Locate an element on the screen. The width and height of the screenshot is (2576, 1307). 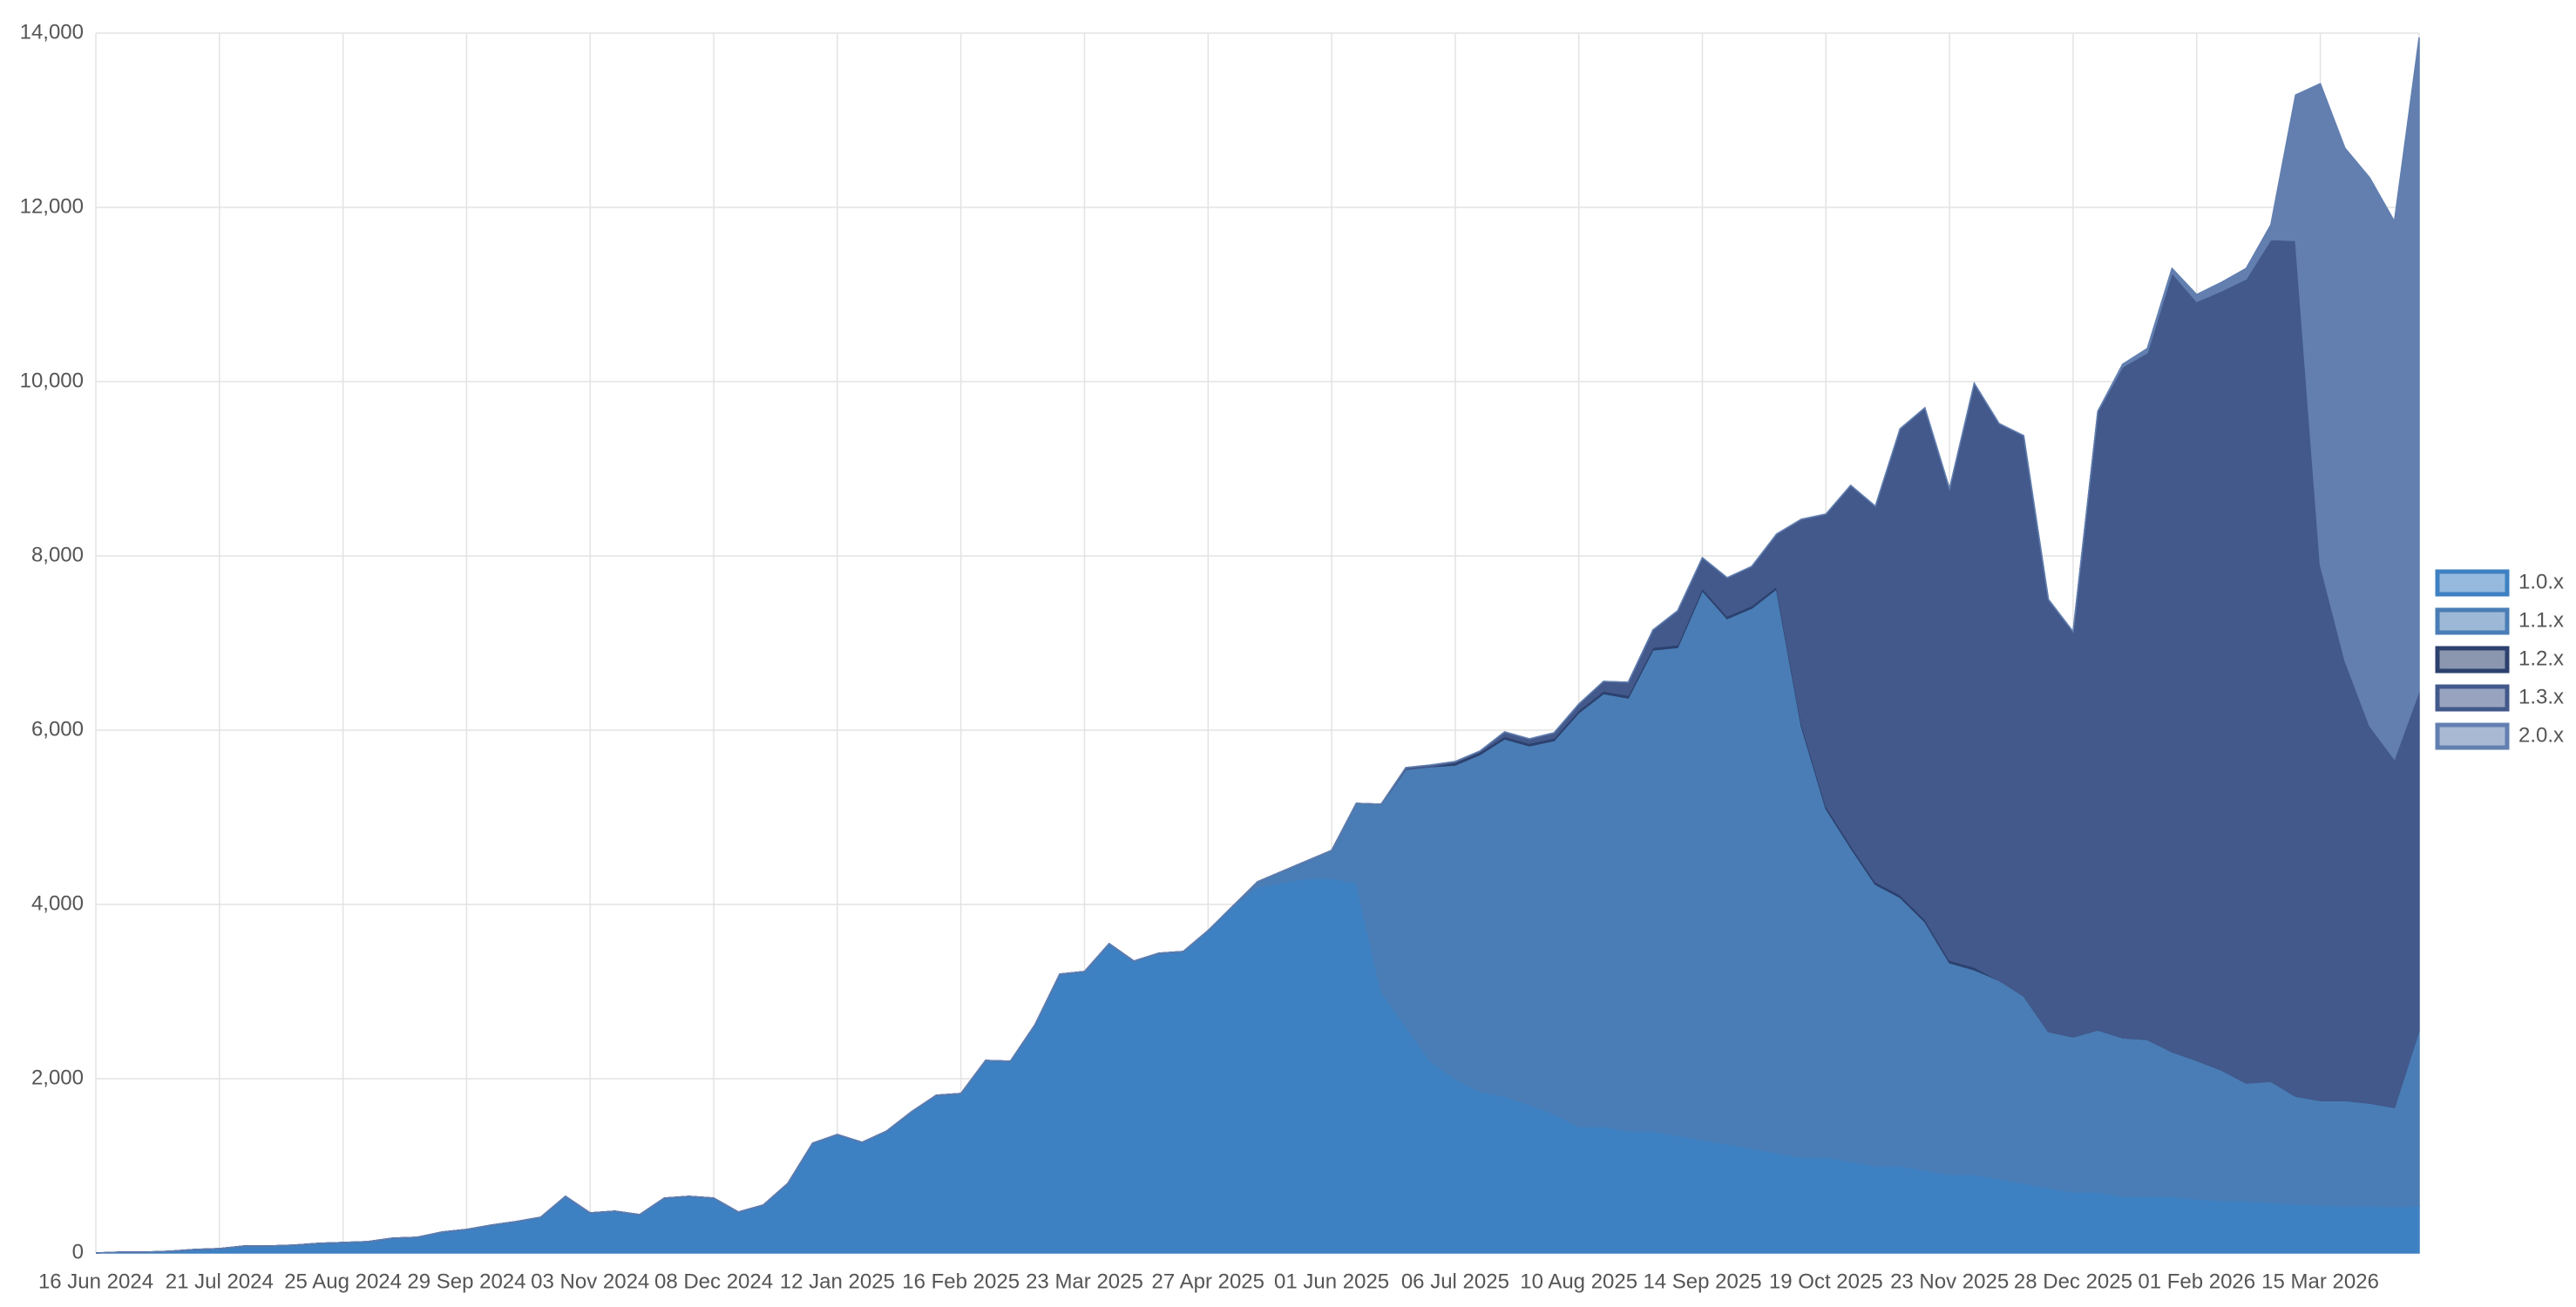
x-tick-label: 23 Mar 2025 is located at coordinates (1084, 1281).